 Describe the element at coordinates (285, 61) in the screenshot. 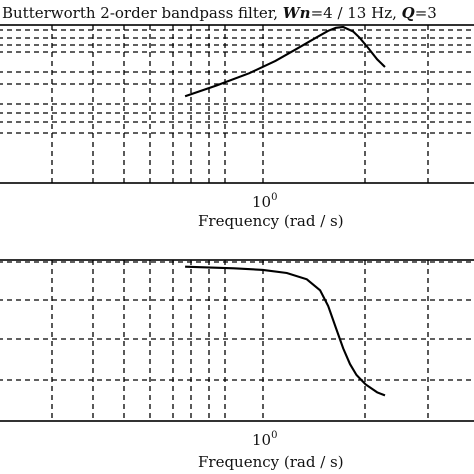

I see `top-series-line` at that location.